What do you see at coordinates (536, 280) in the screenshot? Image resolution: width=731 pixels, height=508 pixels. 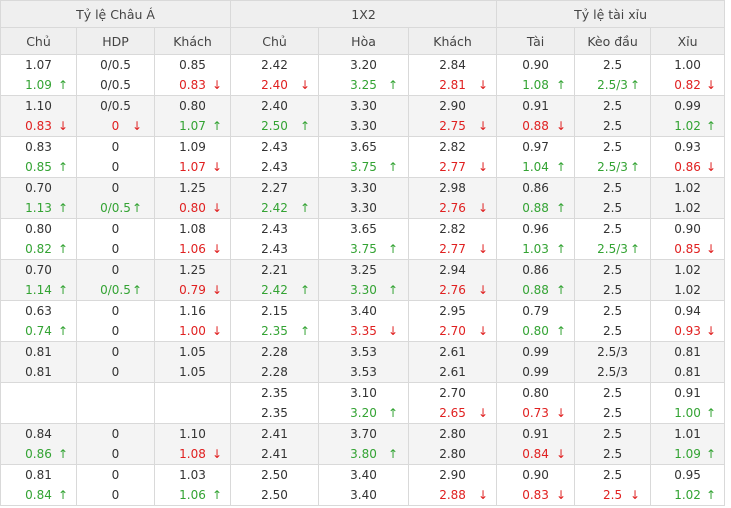 I see `odds-cell-ou-over: 0.86 0.88 ↑` at bounding box center [536, 280].